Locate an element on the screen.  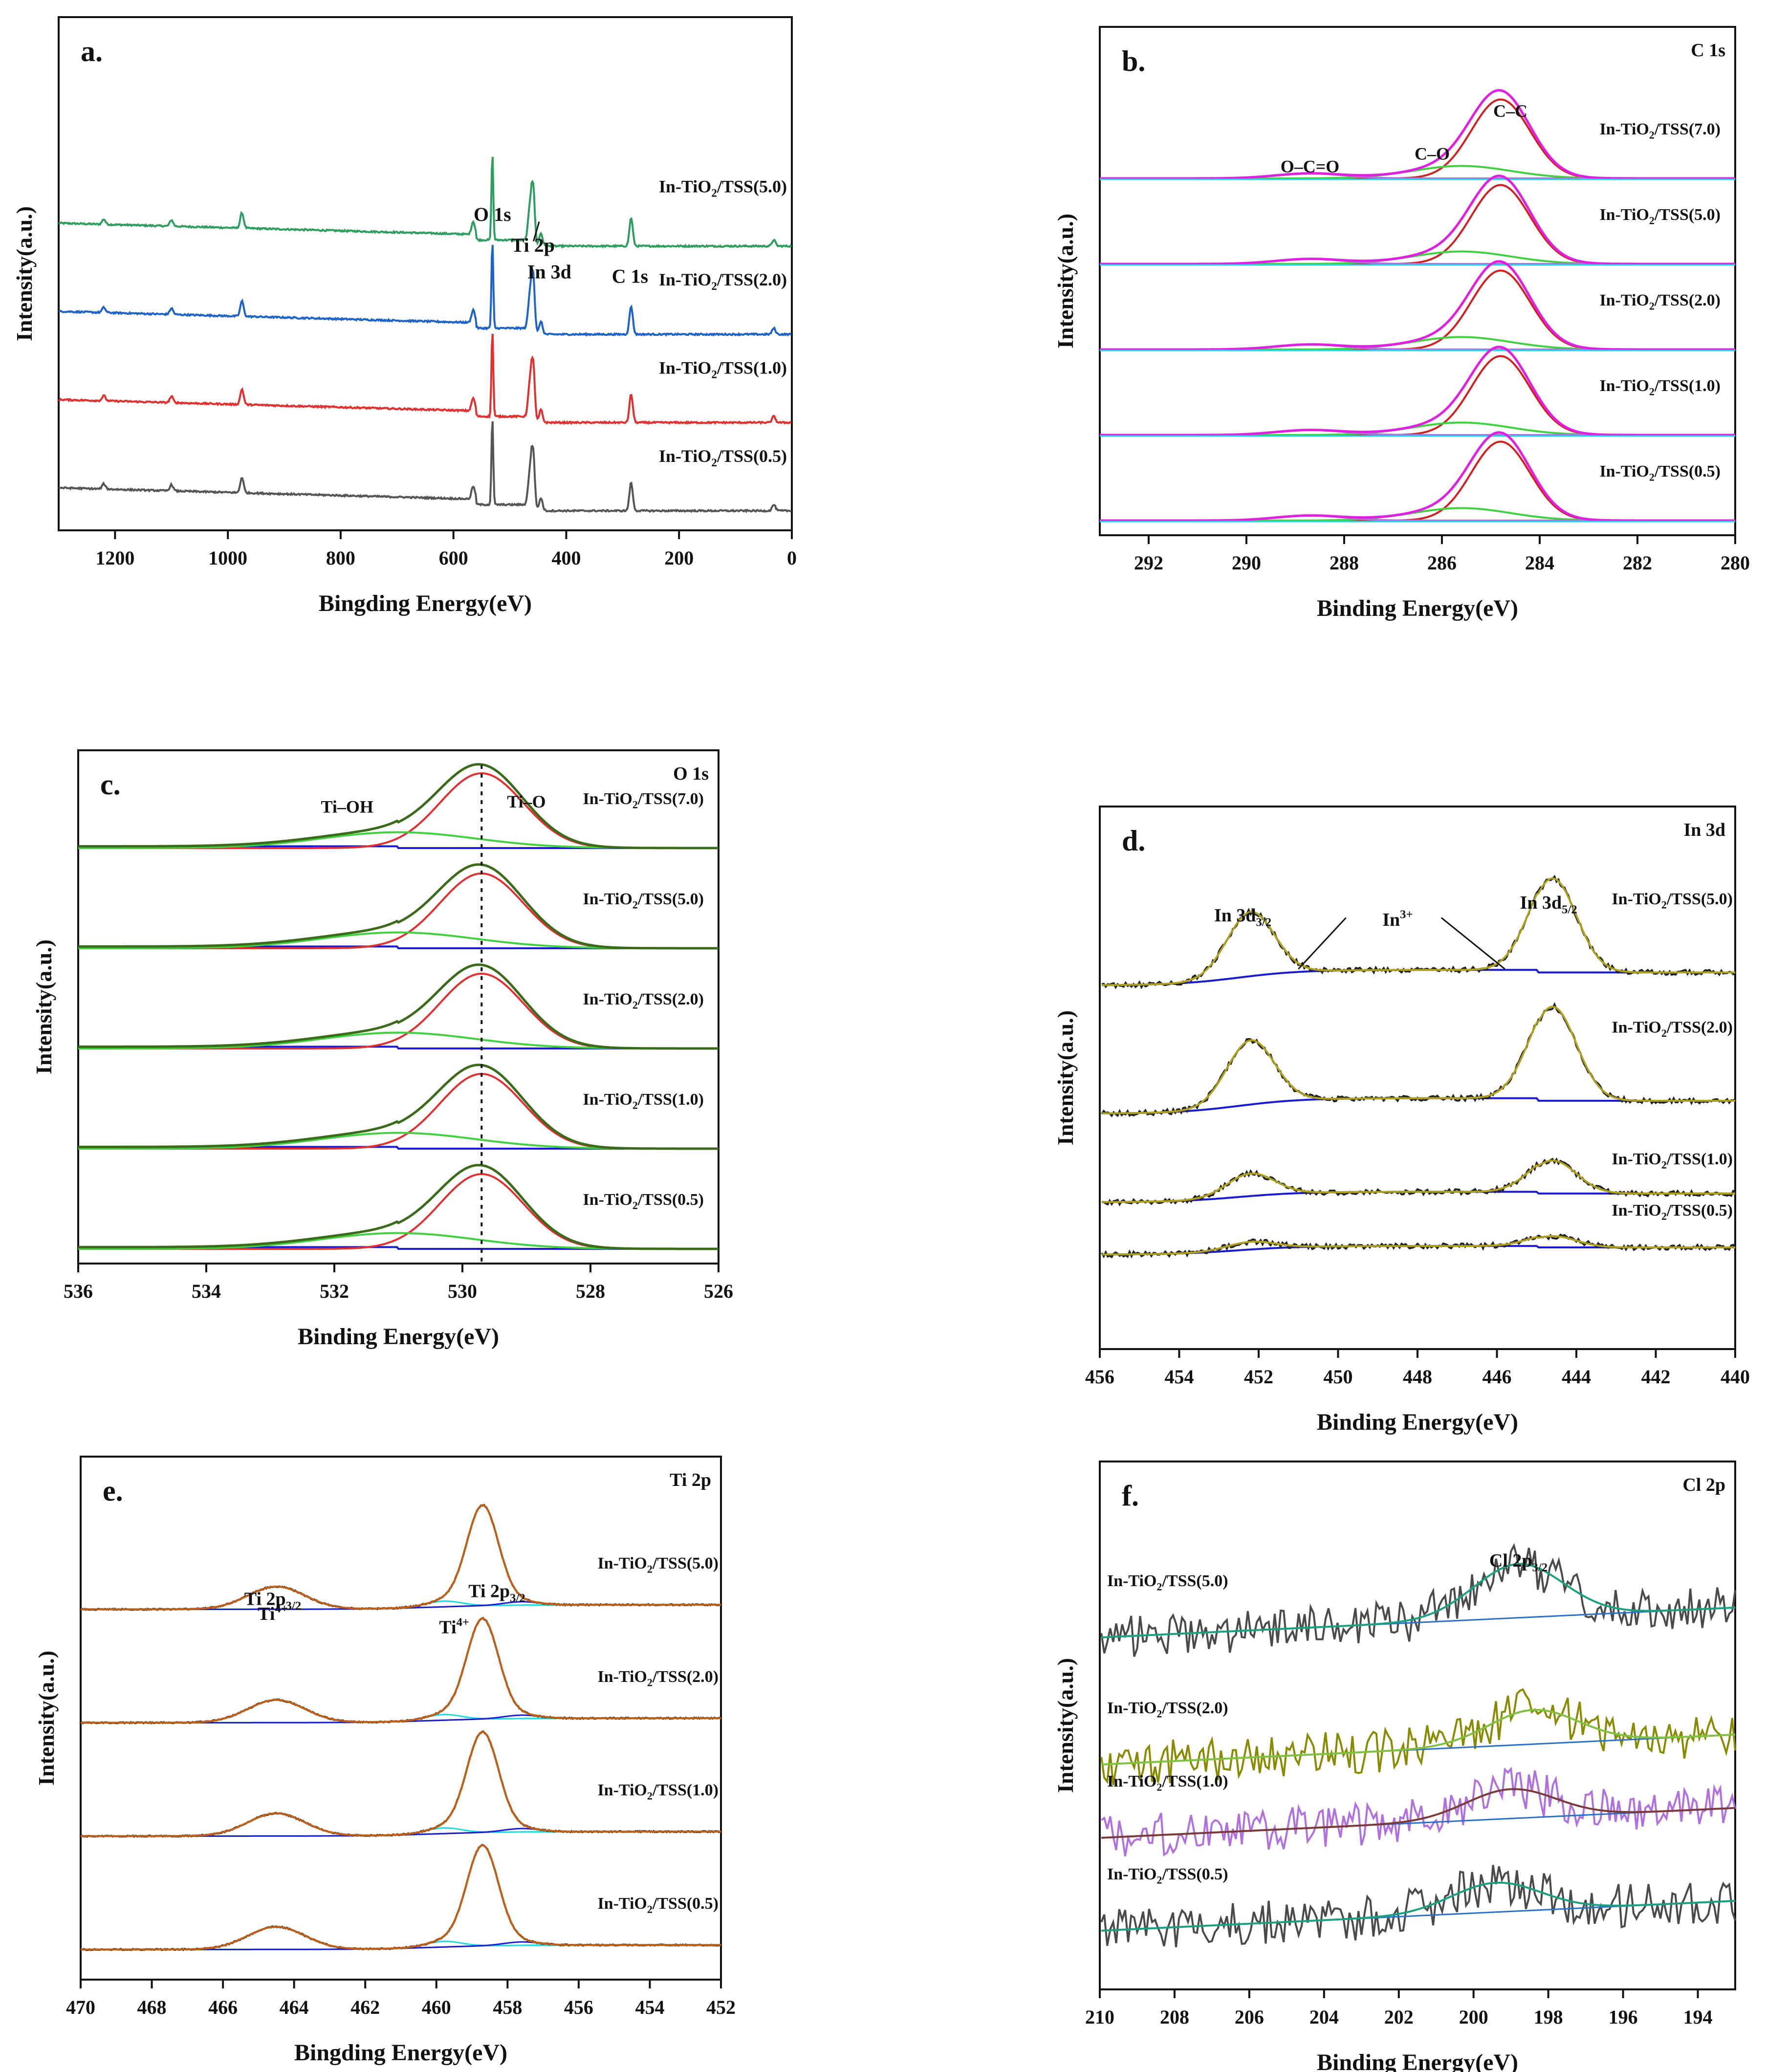
x-tick-label: 526 is located at coordinates (718, 1291).